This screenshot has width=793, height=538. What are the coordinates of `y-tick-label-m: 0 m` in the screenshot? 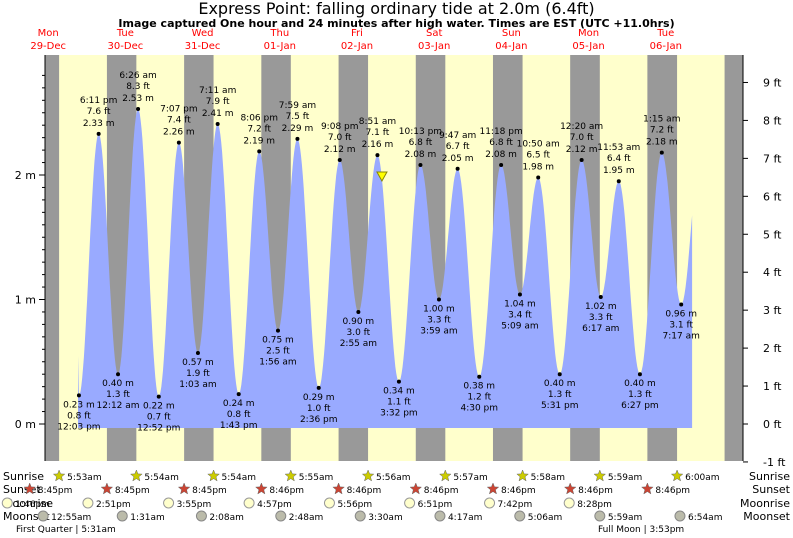 It's located at (25, 424).